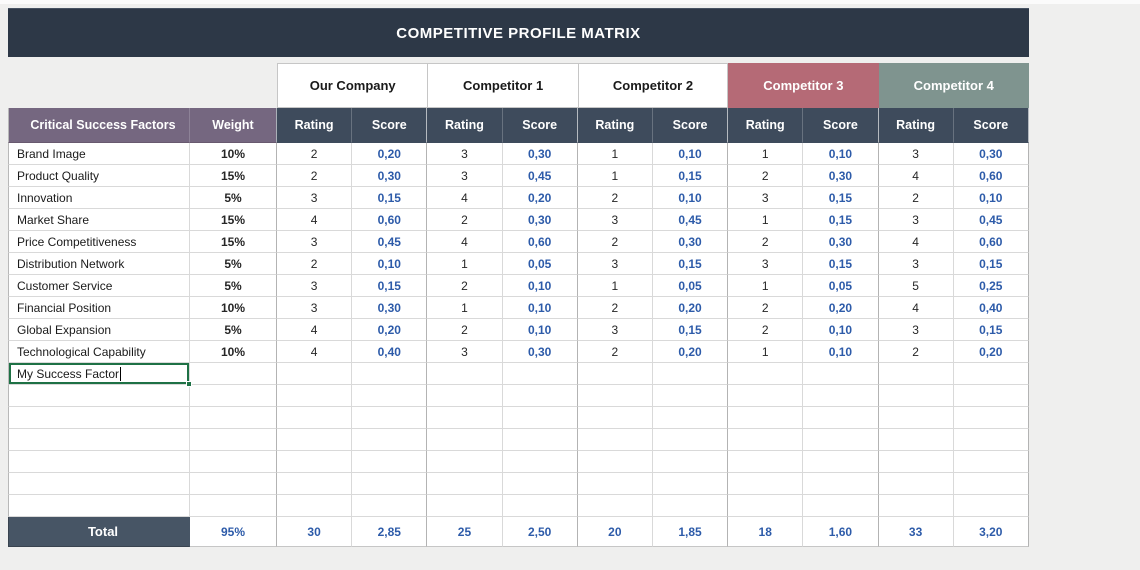 This screenshot has width=1140, height=570. What do you see at coordinates (766, 532) in the screenshot?
I see `total-rating-cell: 18` at bounding box center [766, 532].